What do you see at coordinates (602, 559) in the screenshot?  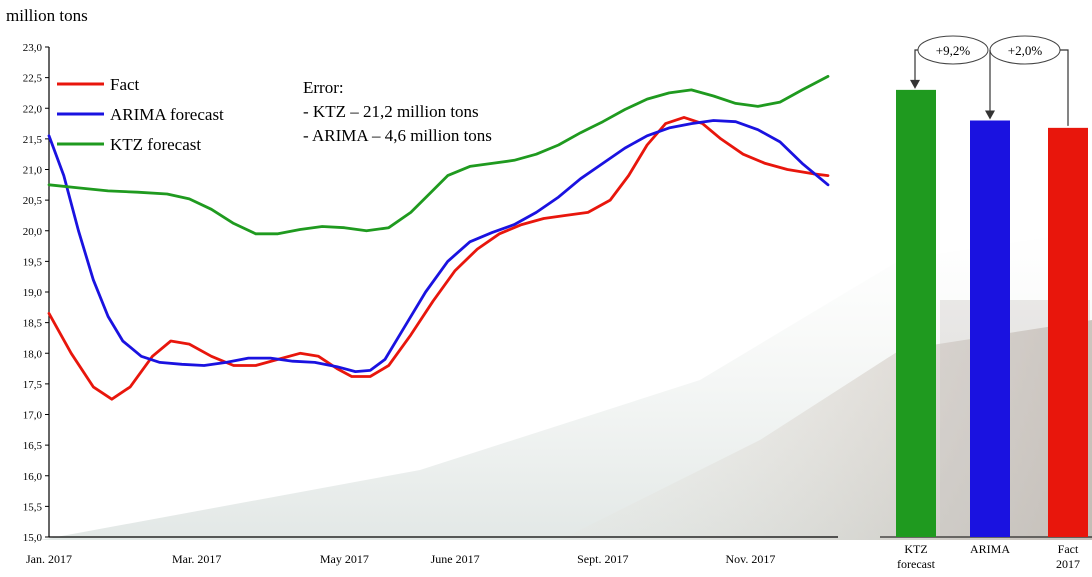 I see `x-tick-label: Sept. 2017` at bounding box center [602, 559].